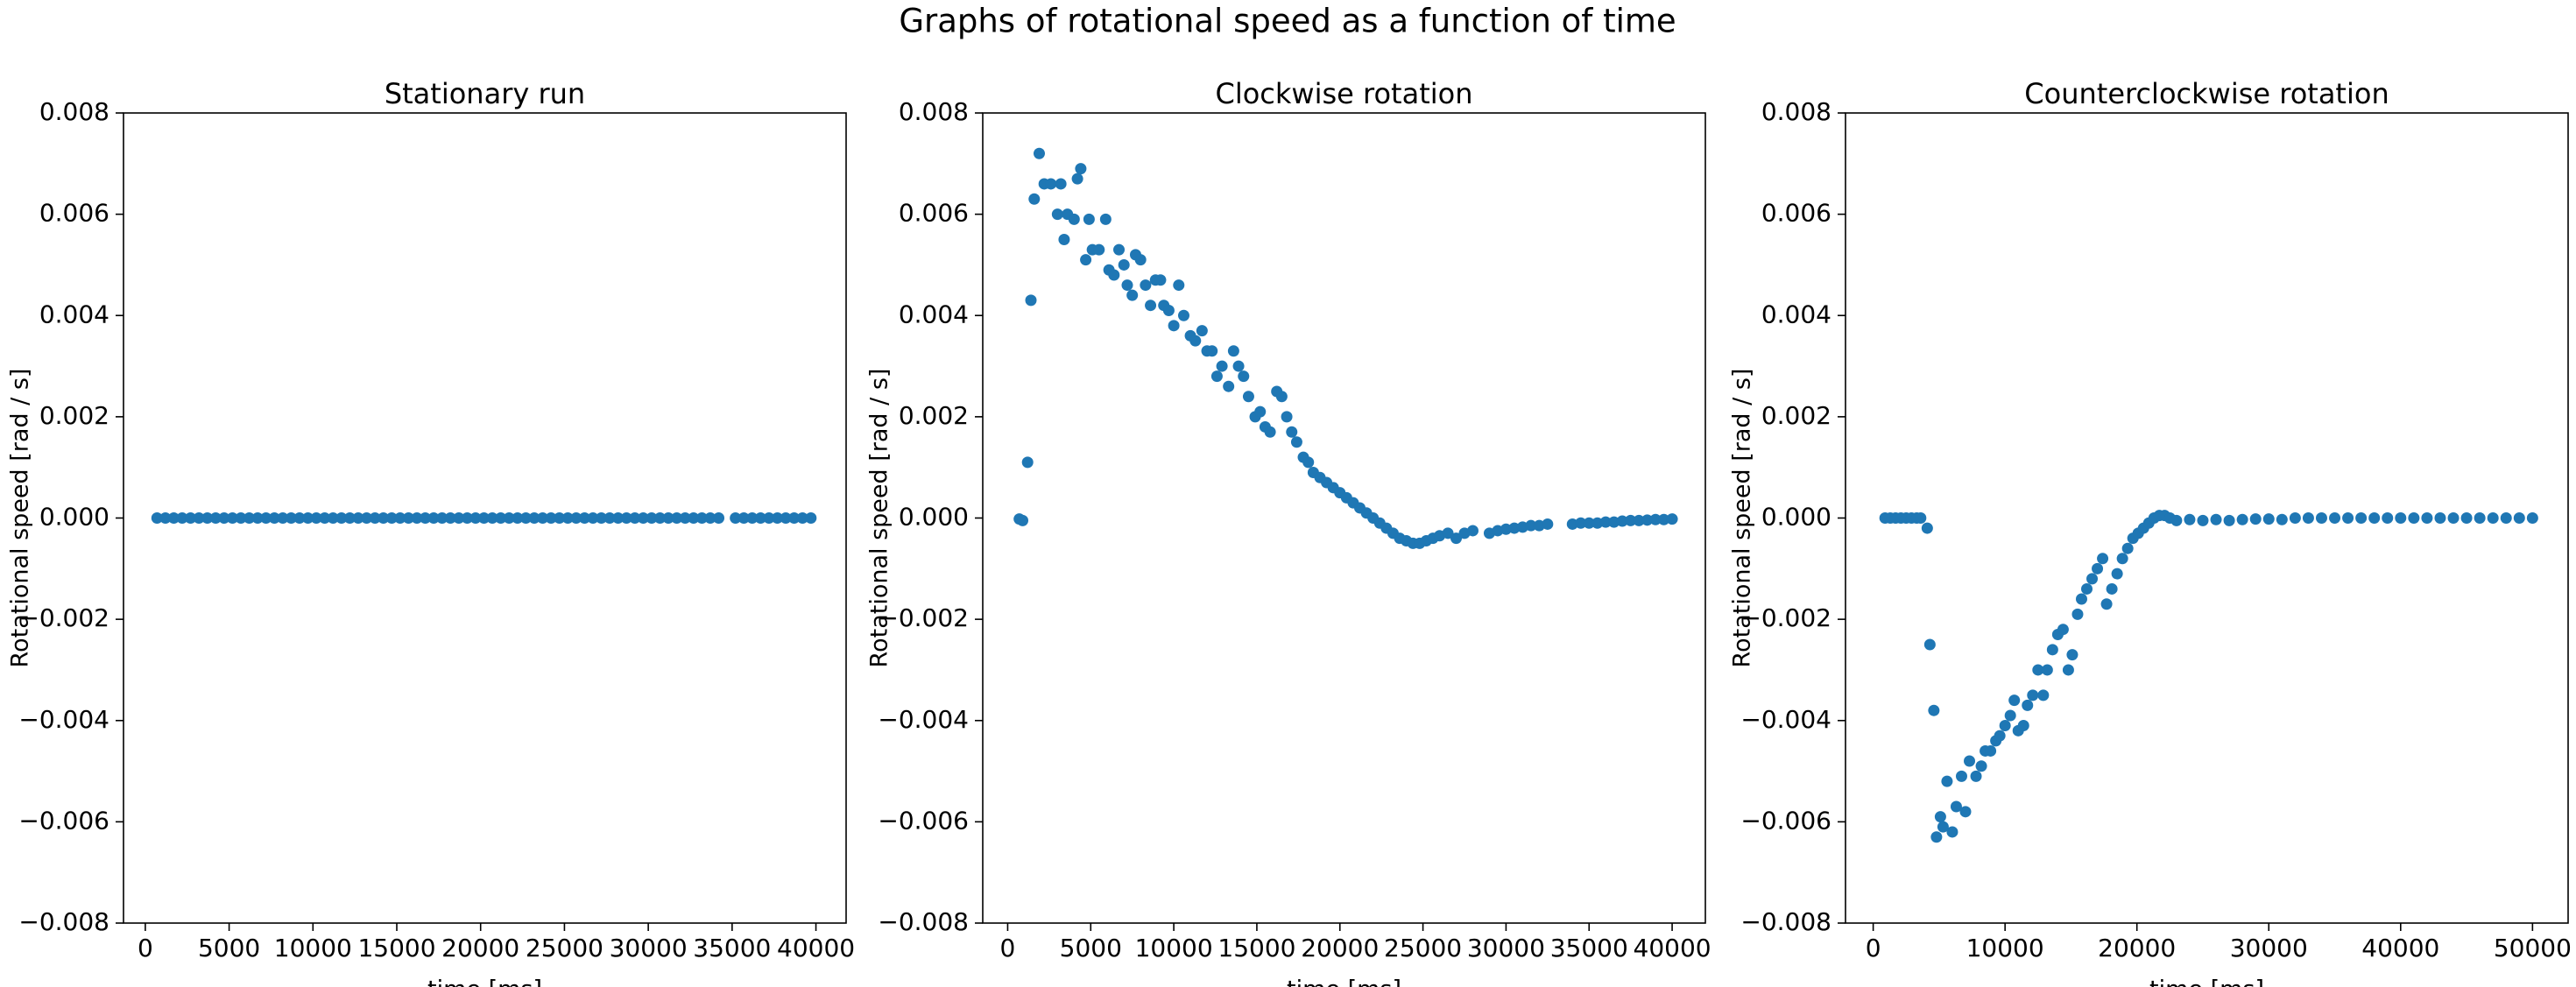 This screenshot has width=2576, height=987. What do you see at coordinates (934, 213) in the screenshot?
I see `y-tick-label: 0.006` at bounding box center [934, 213].